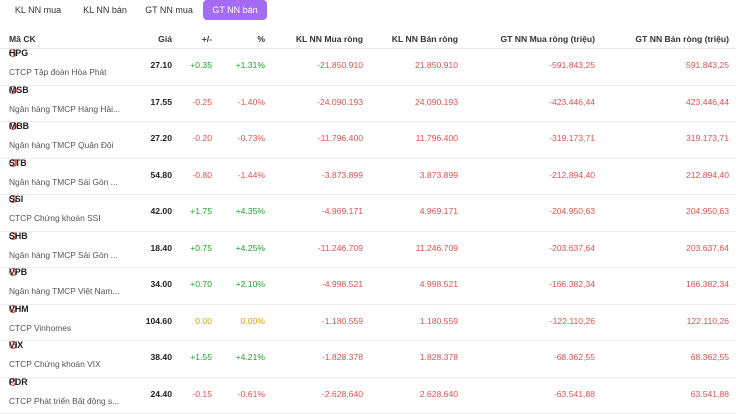 This screenshot has height=414, width=736. Describe the element at coordinates (161, 357) in the screenshot. I see `price-cell: 38.40` at that location.